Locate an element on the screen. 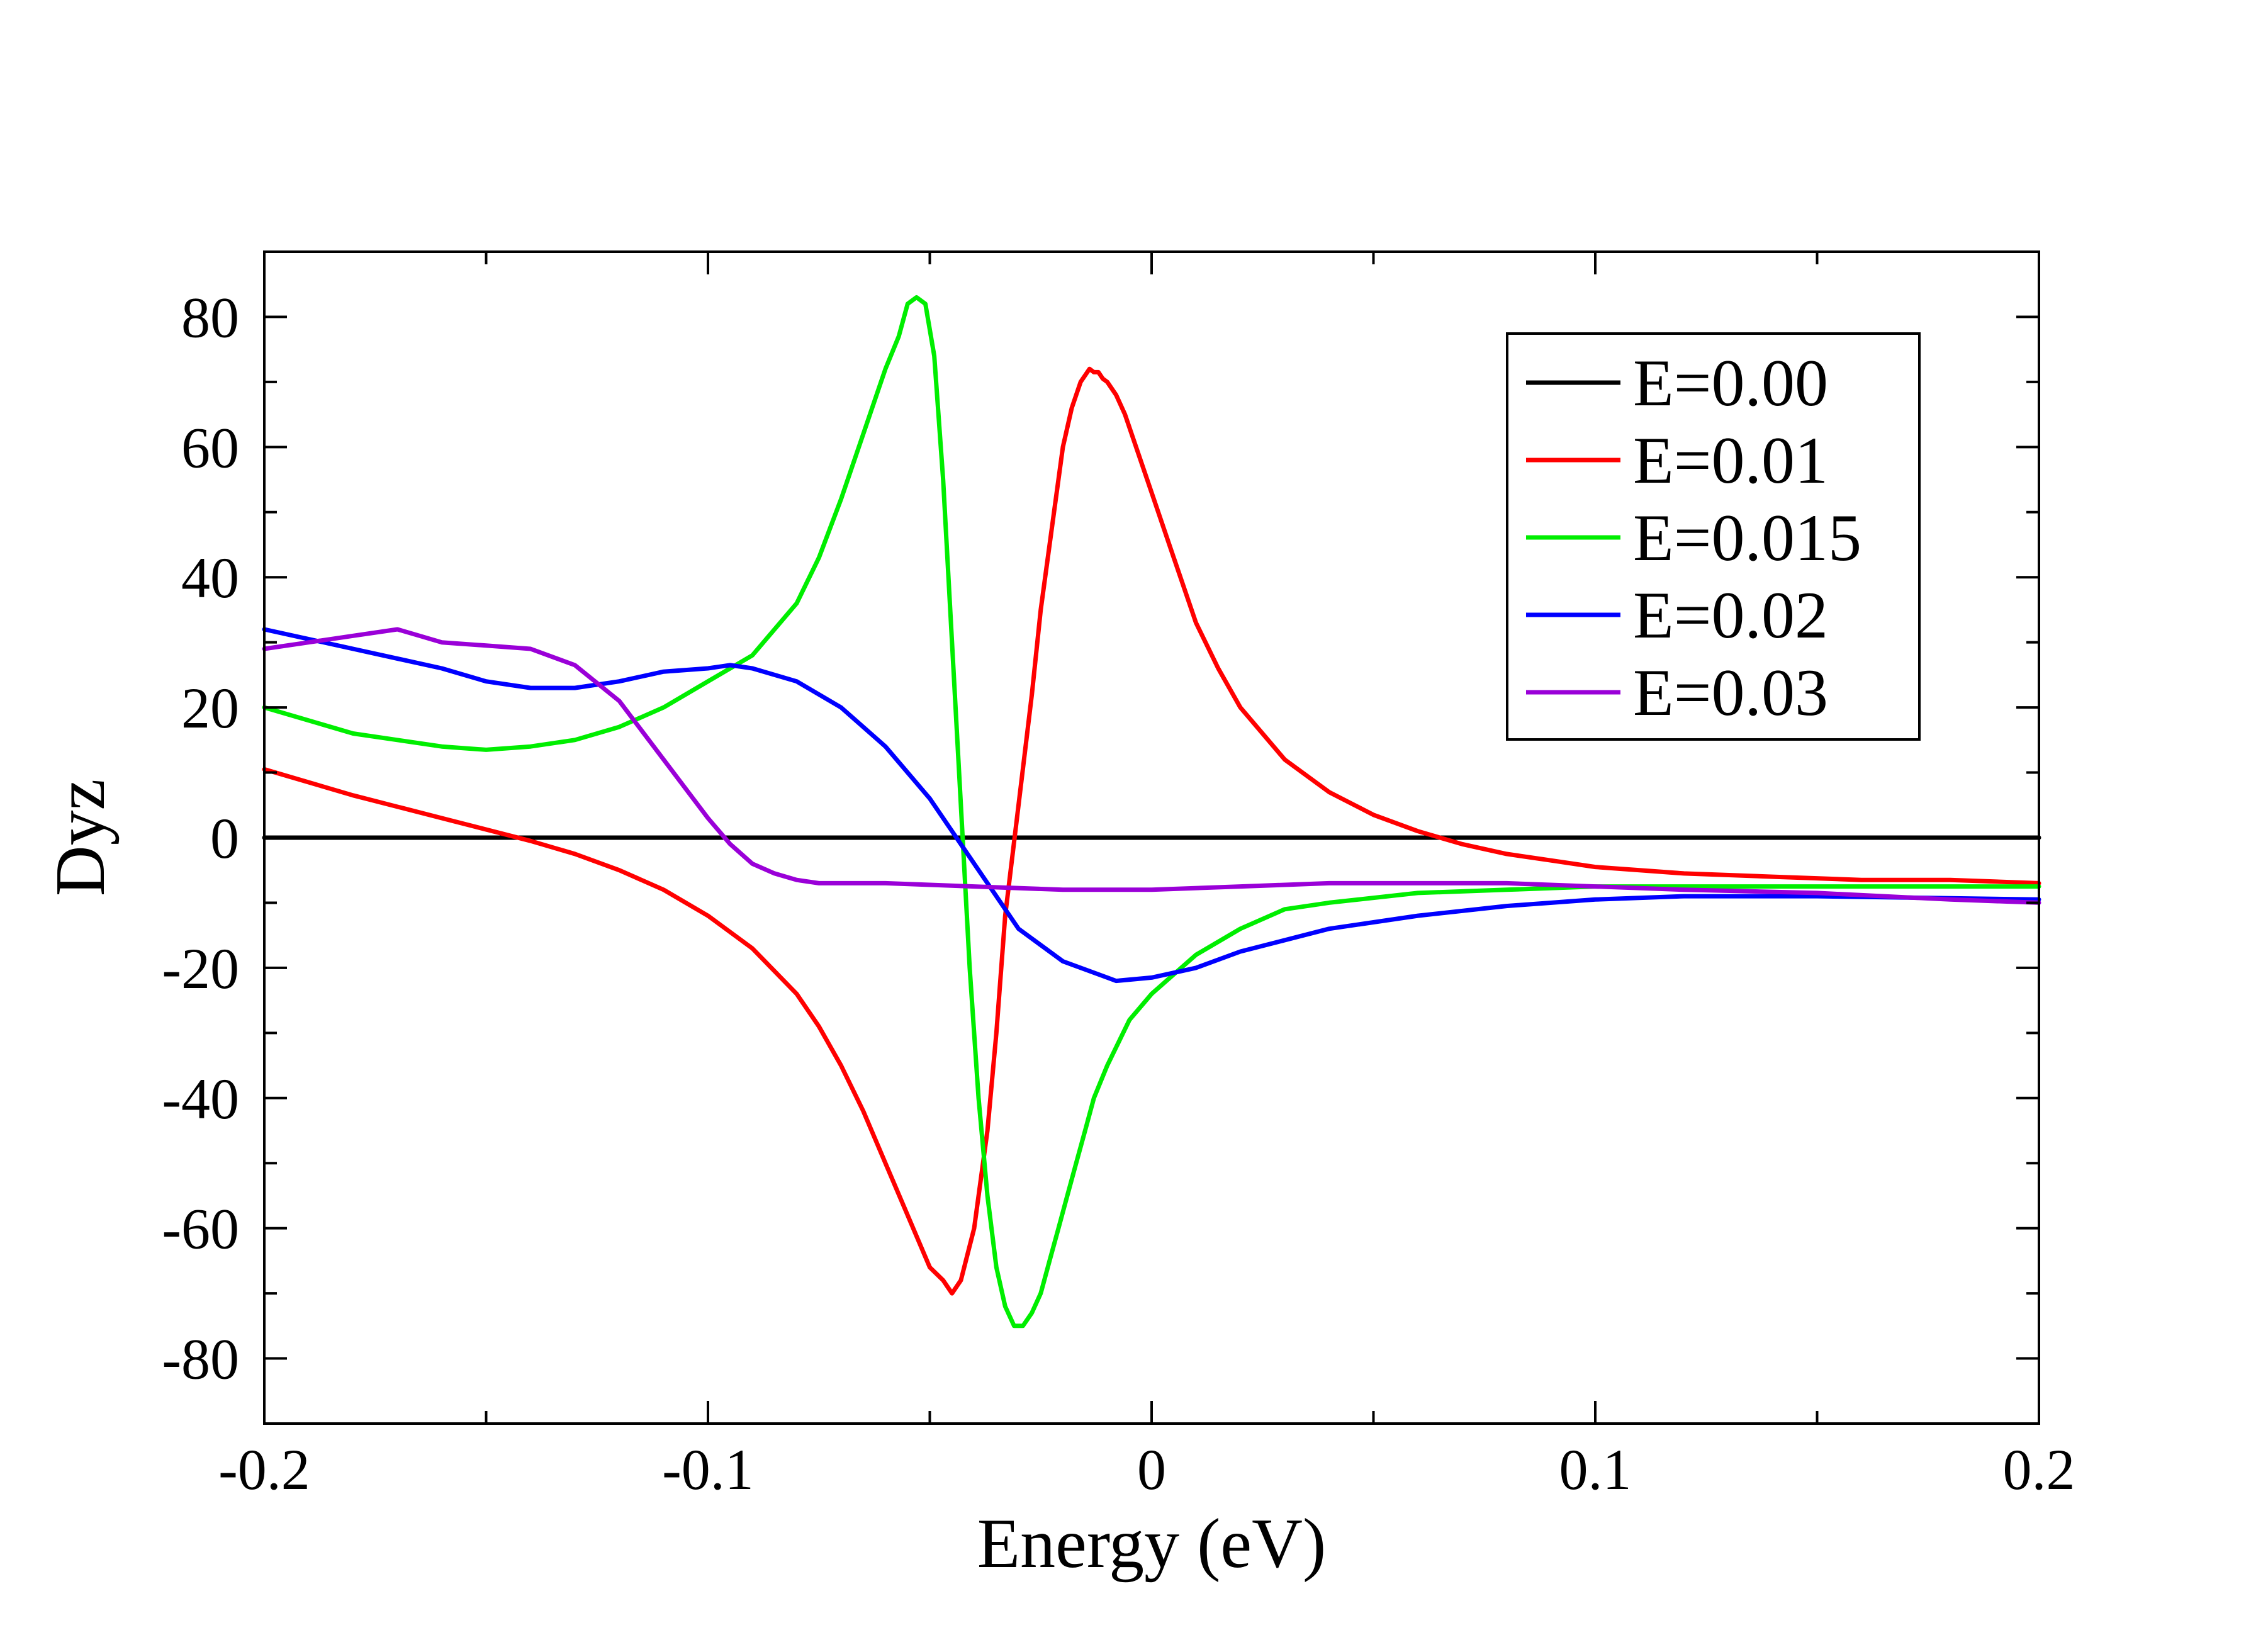 This screenshot has width=2268, height=1652. x-tick-label: -0.1 is located at coordinates (708, 1469).